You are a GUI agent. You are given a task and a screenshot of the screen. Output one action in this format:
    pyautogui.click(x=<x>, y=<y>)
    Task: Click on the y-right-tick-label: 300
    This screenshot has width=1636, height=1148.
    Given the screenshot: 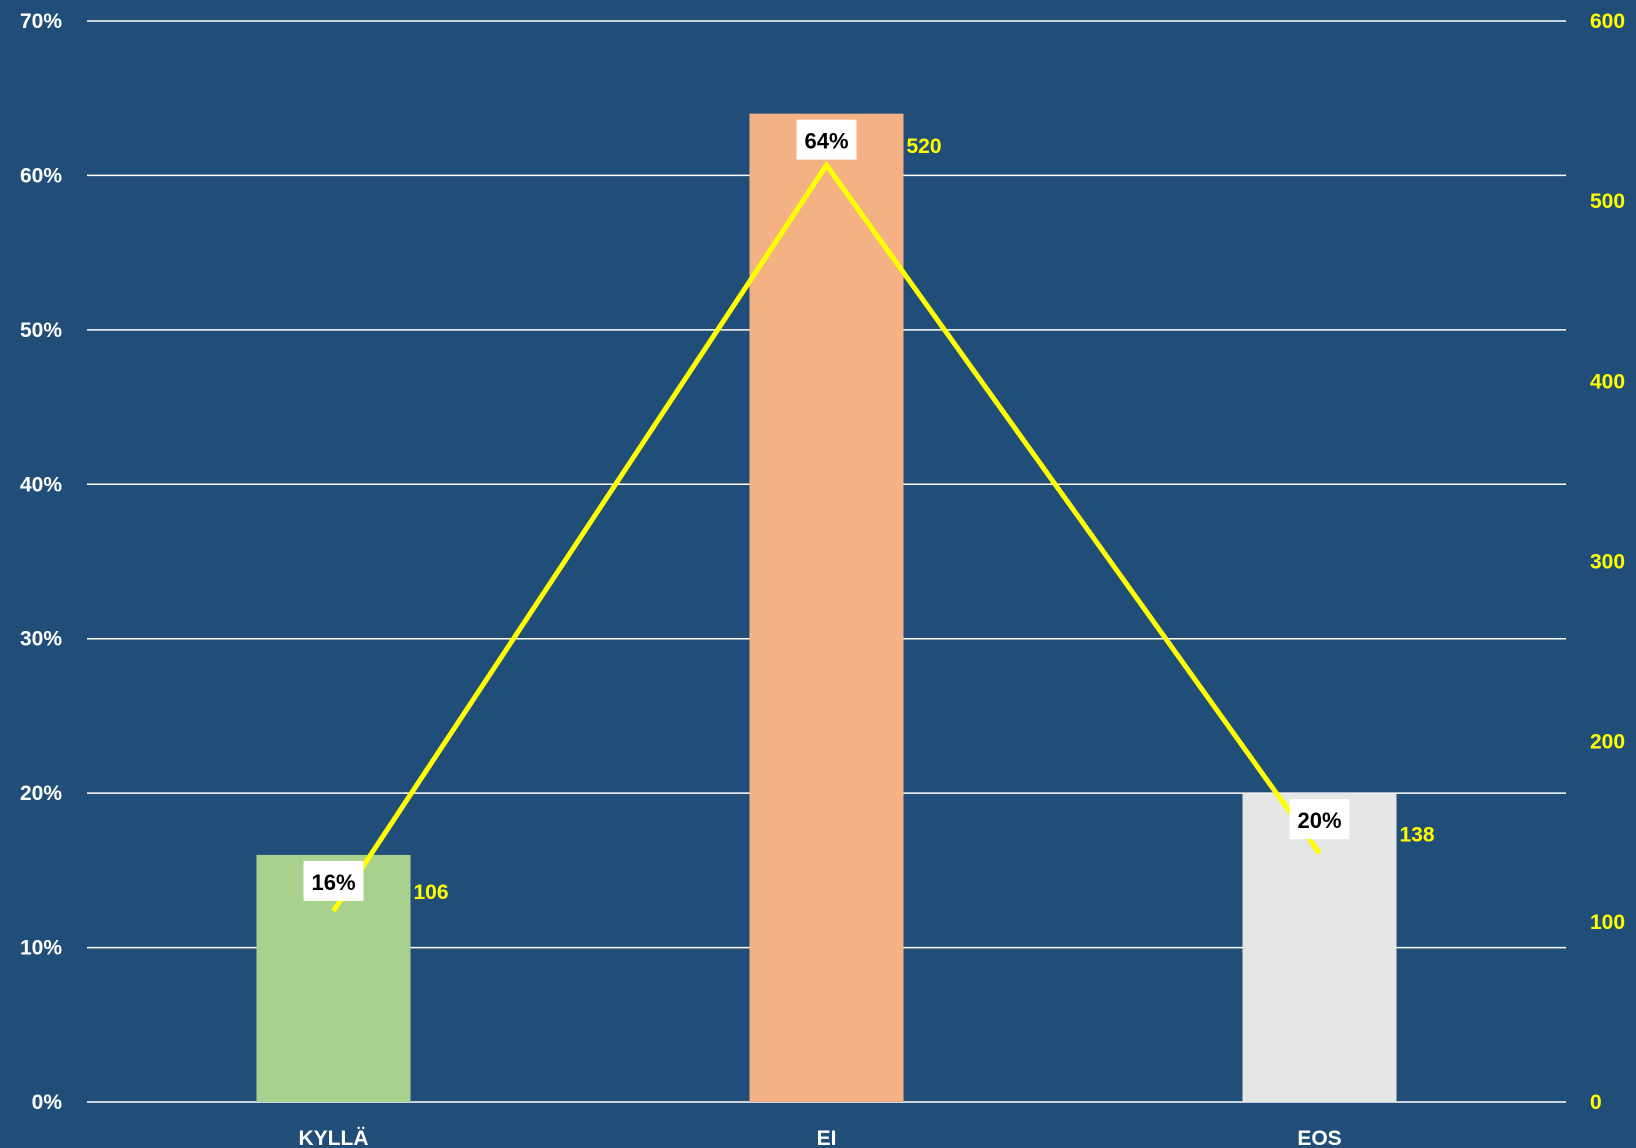 What is the action you would take?
    pyautogui.click(x=1607, y=562)
    